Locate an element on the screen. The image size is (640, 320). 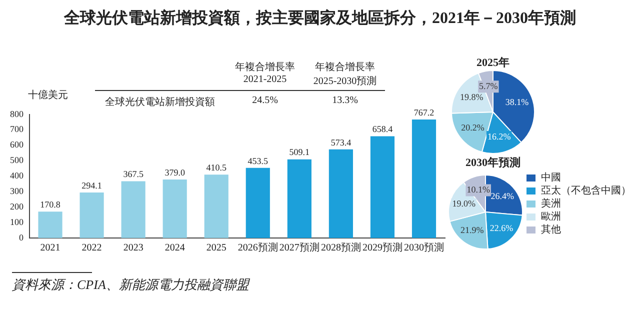
legend-label: 中國 is located at coordinates (551, 178).